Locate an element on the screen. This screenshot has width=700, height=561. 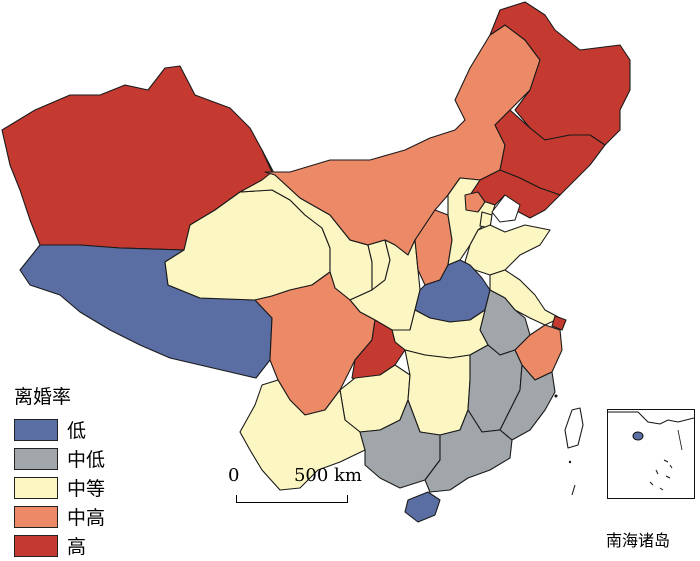
inset-boundary-dash is located at coordinates (680, 440).